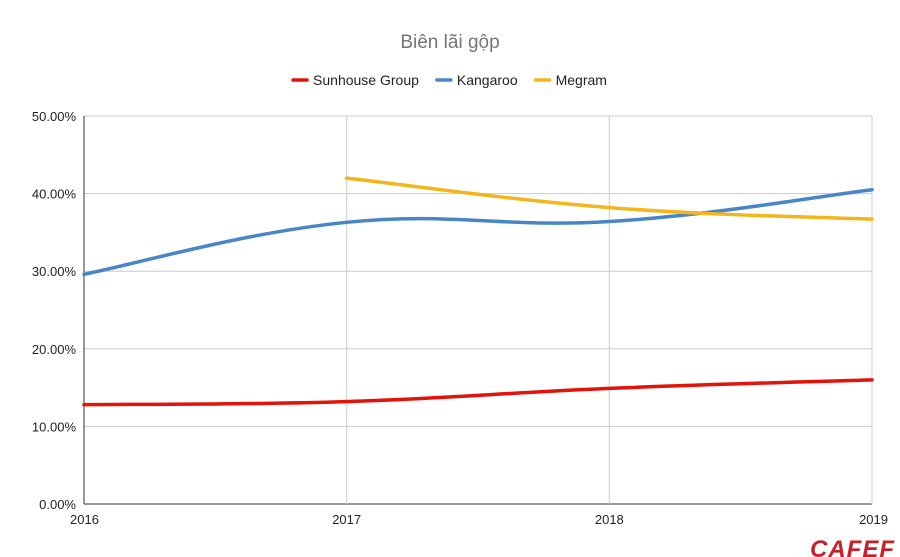 The width and height of the screenshot is (900, 557). Describe the element at coordinates (852, 546) in the screenshot. I see `cafef-watermark-logo: CAFEF` at that location.